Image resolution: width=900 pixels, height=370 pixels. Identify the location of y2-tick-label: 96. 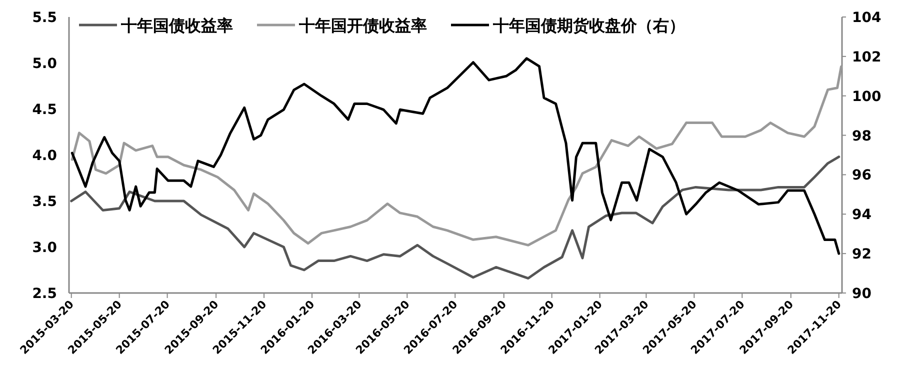
(862, 176).